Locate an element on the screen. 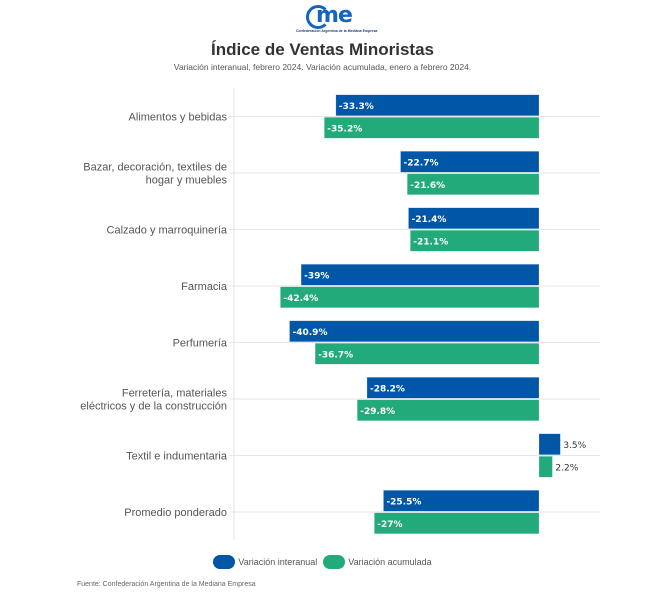 The height and width of the screenshot is (599, 645). data-label-acumulada: -21.6% is located at coordinates (427, 186).